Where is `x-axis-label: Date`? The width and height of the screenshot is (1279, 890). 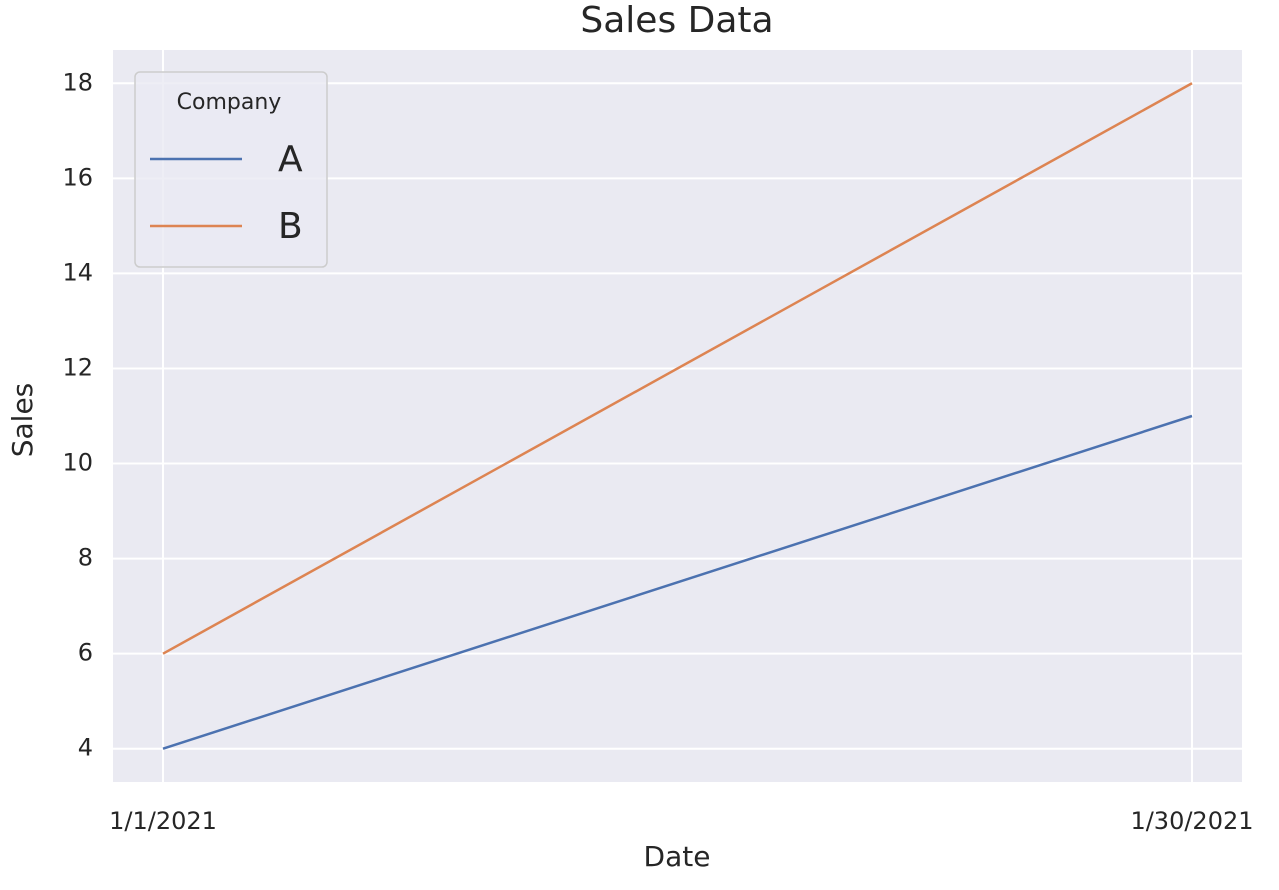 x-axis-label: Date is located at coordinates (677, 856).